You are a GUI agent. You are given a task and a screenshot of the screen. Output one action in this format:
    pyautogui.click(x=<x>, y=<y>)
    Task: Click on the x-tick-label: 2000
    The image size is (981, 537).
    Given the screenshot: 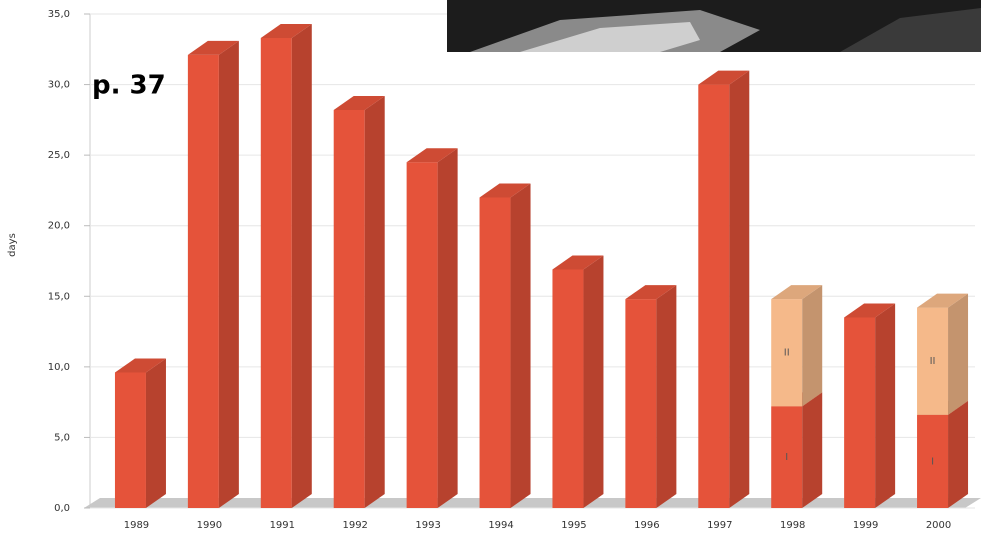 What is the action you would take?
    pyautogui.click(x=938, y=525)
    